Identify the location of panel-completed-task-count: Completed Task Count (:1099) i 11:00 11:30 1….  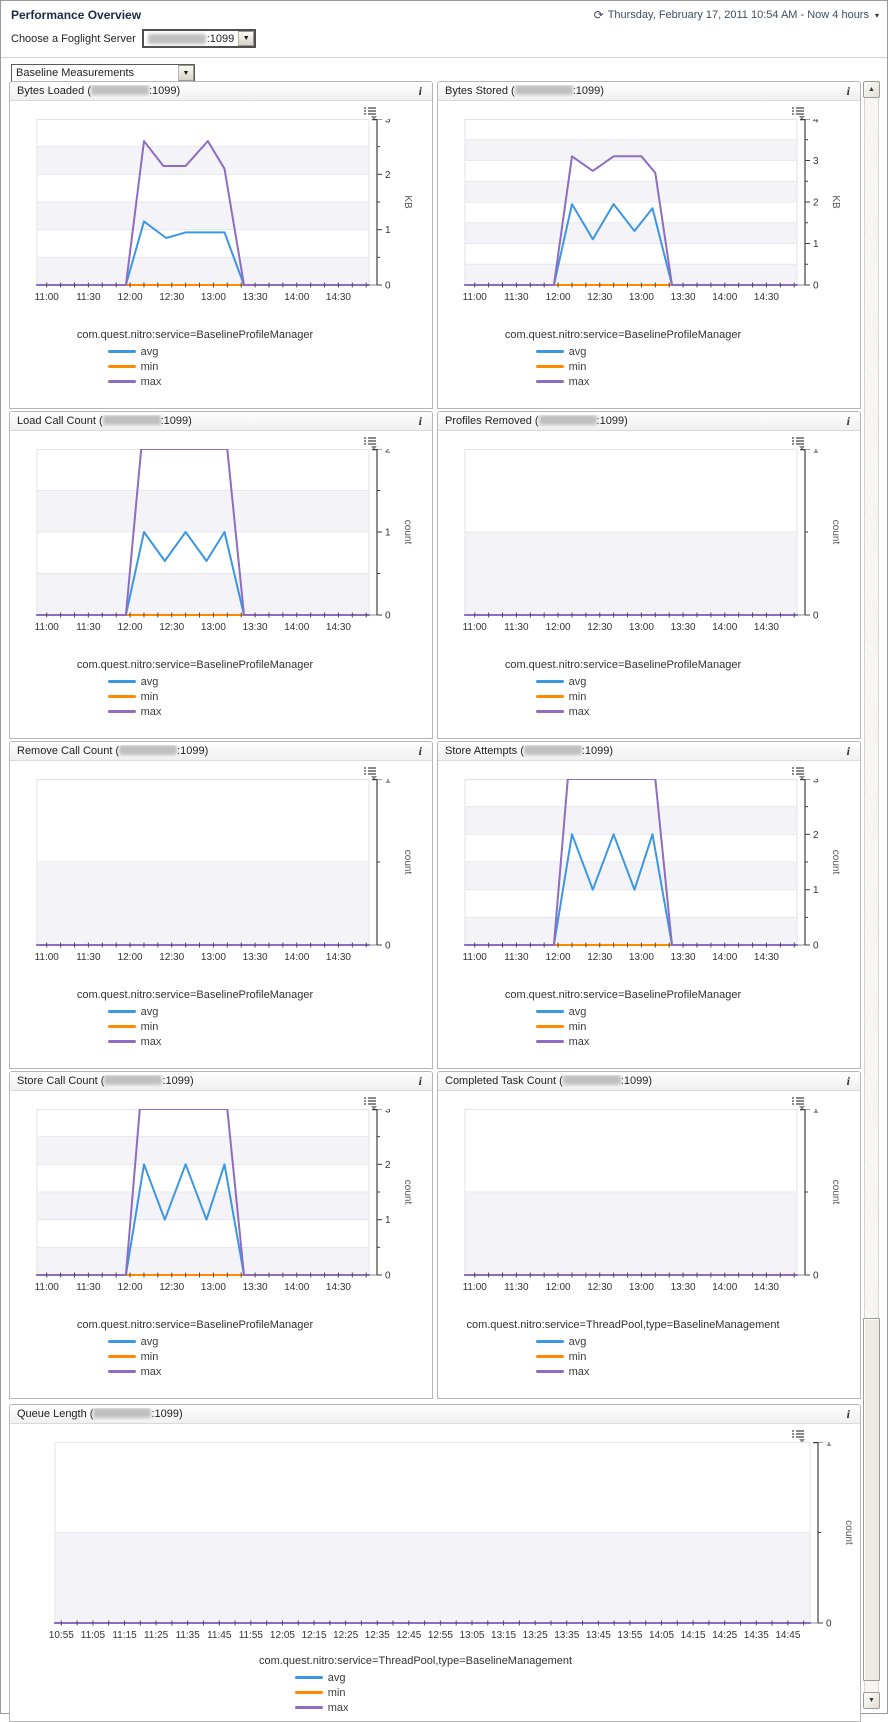
(649, 1235).